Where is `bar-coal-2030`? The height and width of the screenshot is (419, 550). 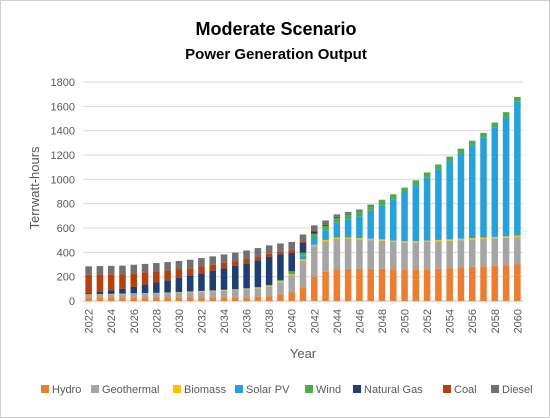 bar-coal-2030 is located at coordinates (179, 273).